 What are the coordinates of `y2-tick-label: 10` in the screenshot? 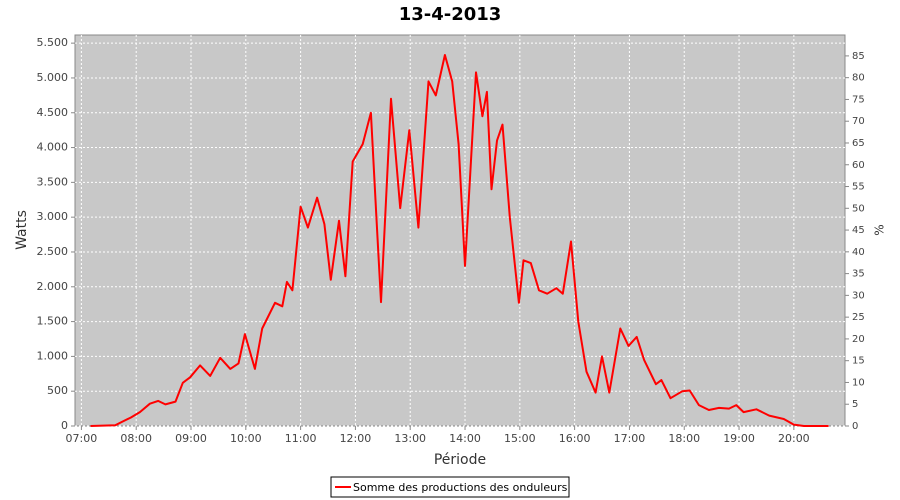 It's located at (858, 382).